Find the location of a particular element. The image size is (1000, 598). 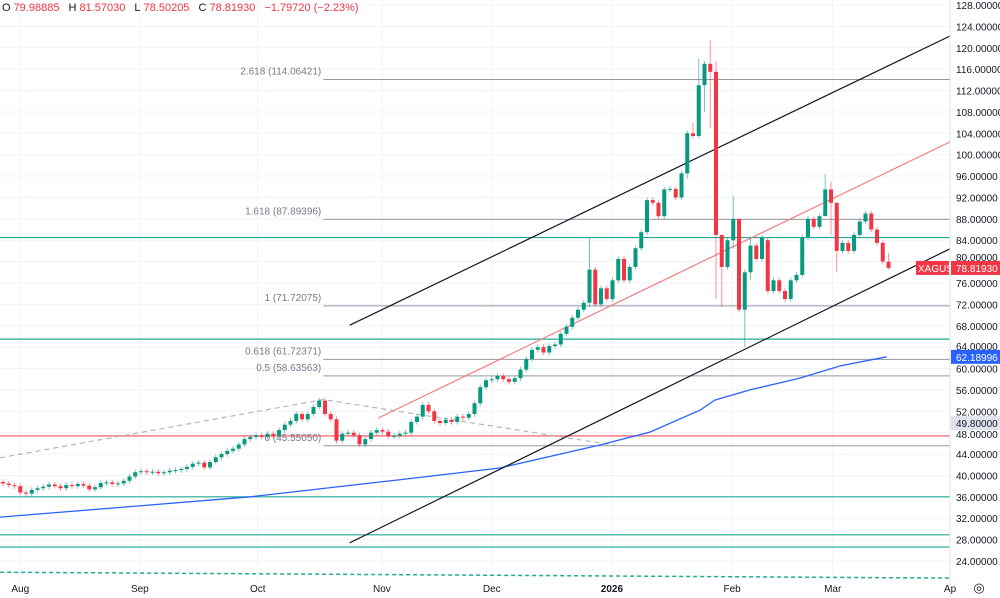

y-tick-label: 76.00000 is located at coordinates (977, 284).